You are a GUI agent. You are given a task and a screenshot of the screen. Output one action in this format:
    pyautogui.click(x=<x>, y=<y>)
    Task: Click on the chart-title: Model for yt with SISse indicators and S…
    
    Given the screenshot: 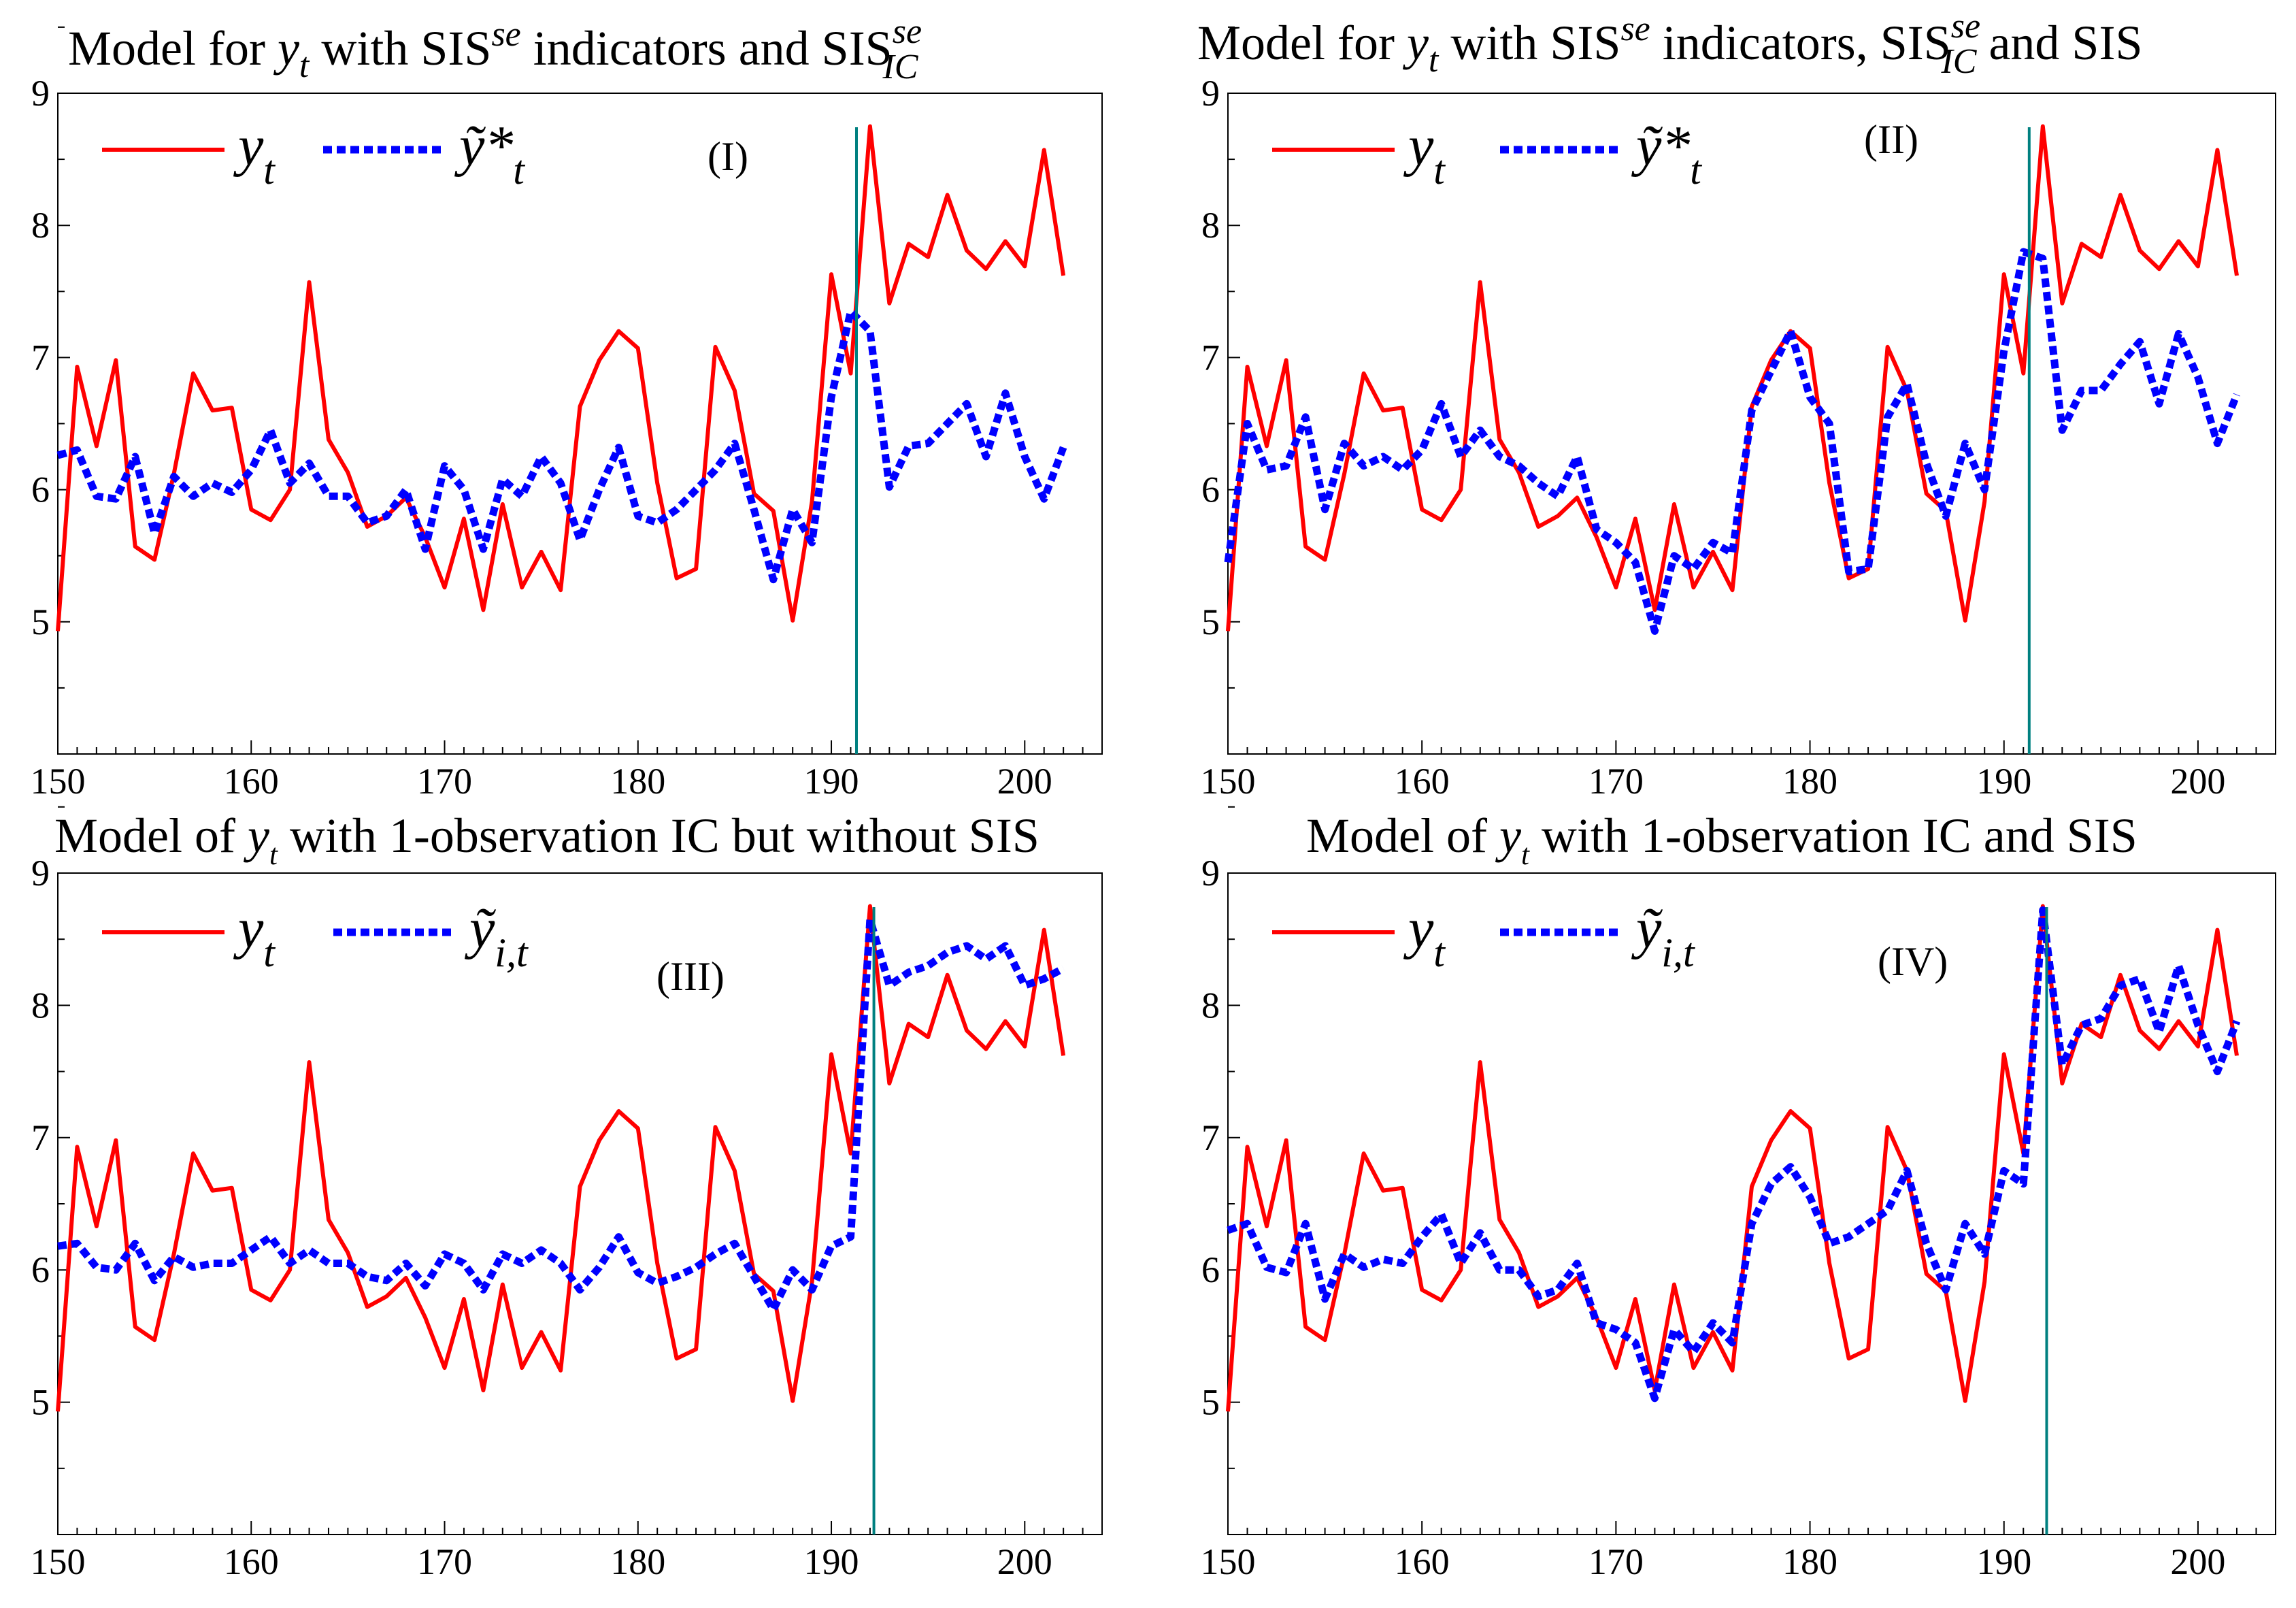 What is the action you would take?
    pyautogui.click(x=495, y=49)
    